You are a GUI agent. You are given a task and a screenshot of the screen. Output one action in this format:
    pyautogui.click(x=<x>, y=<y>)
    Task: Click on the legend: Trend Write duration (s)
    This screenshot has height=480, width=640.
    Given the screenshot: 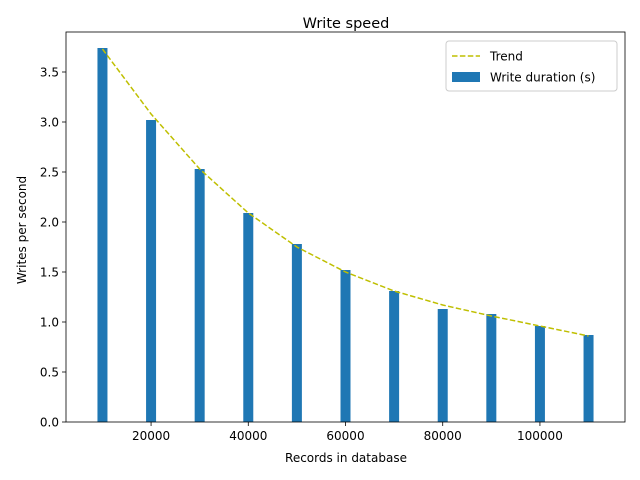 What is the action you would take?
    pyautogui.click(x=531, y=66)
    